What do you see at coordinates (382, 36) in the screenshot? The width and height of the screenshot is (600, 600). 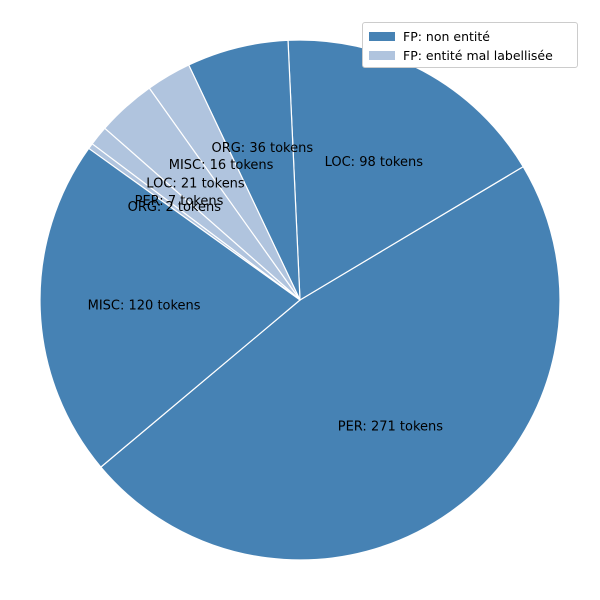 I see `legend-swatch-non-entity` at bounding box center [382, 36].